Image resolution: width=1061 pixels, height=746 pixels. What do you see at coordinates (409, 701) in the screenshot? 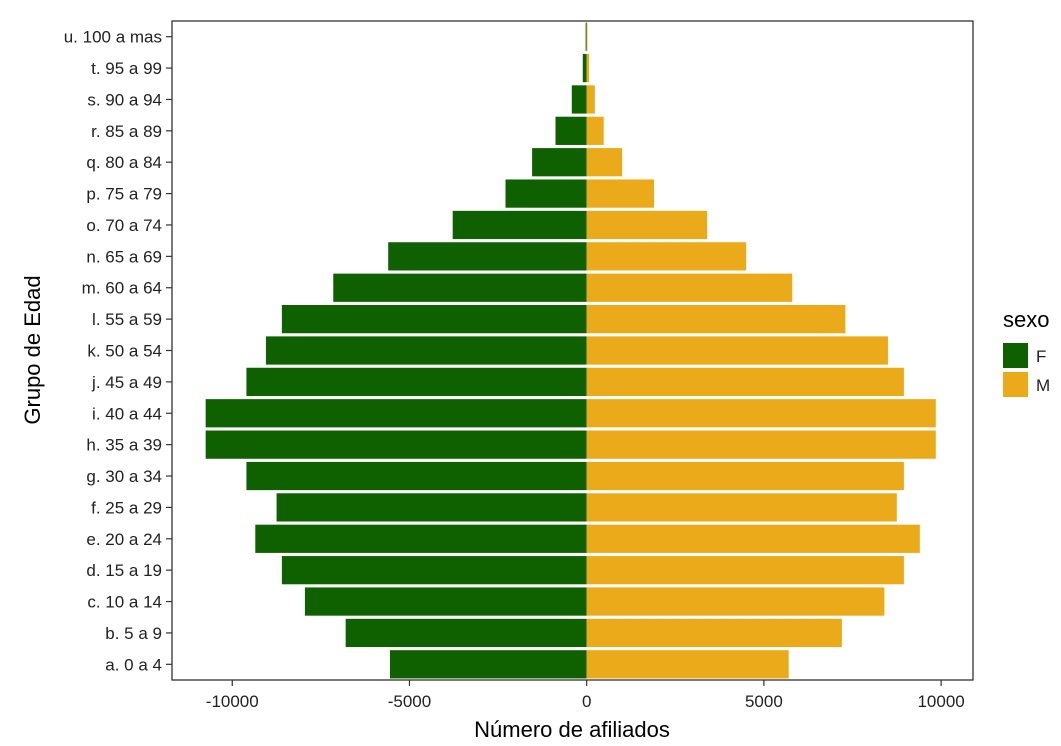
I see `x-tick-label: -5000` at bounding box center [409, 701].